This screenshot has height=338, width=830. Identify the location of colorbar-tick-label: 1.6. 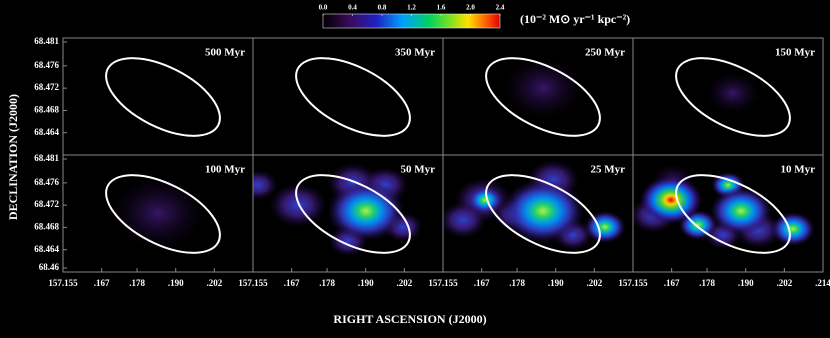
(441, 8).